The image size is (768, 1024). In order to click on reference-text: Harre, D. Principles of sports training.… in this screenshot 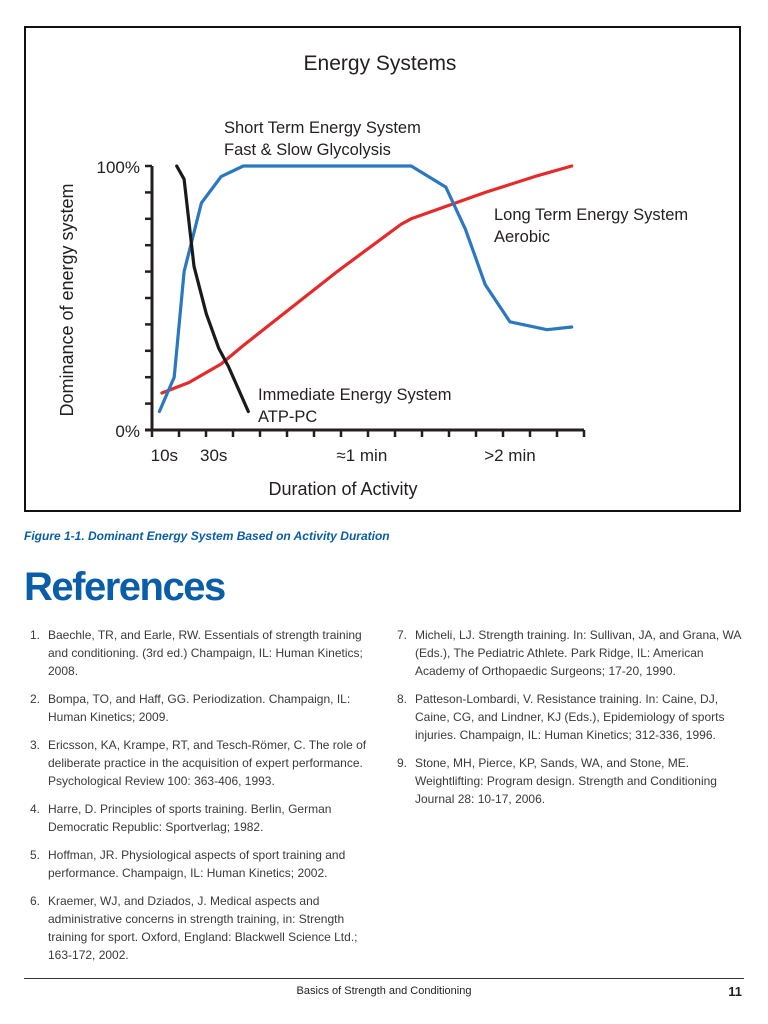, I will do `click(190, 818)`.